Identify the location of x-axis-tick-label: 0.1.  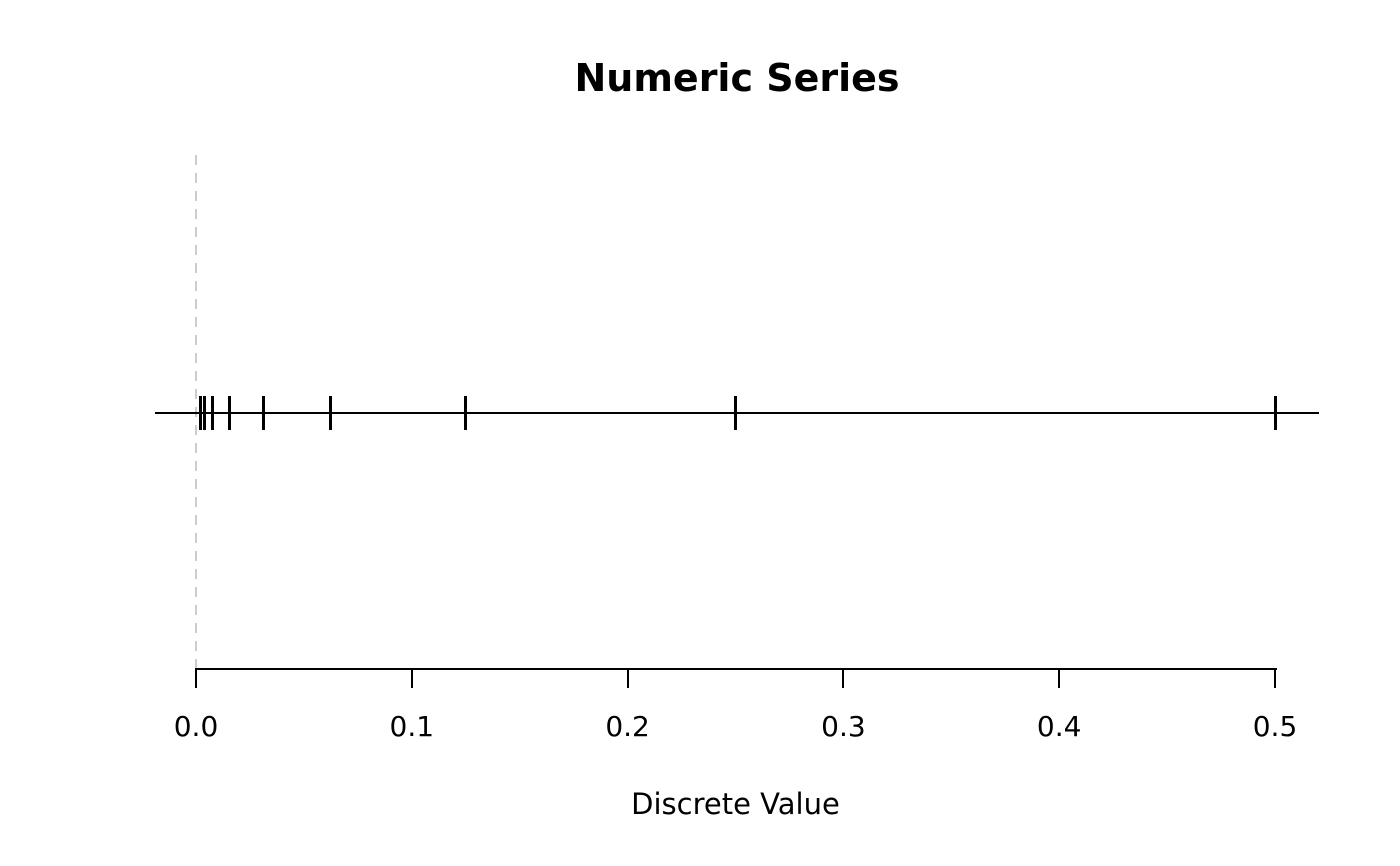
(412, 726).